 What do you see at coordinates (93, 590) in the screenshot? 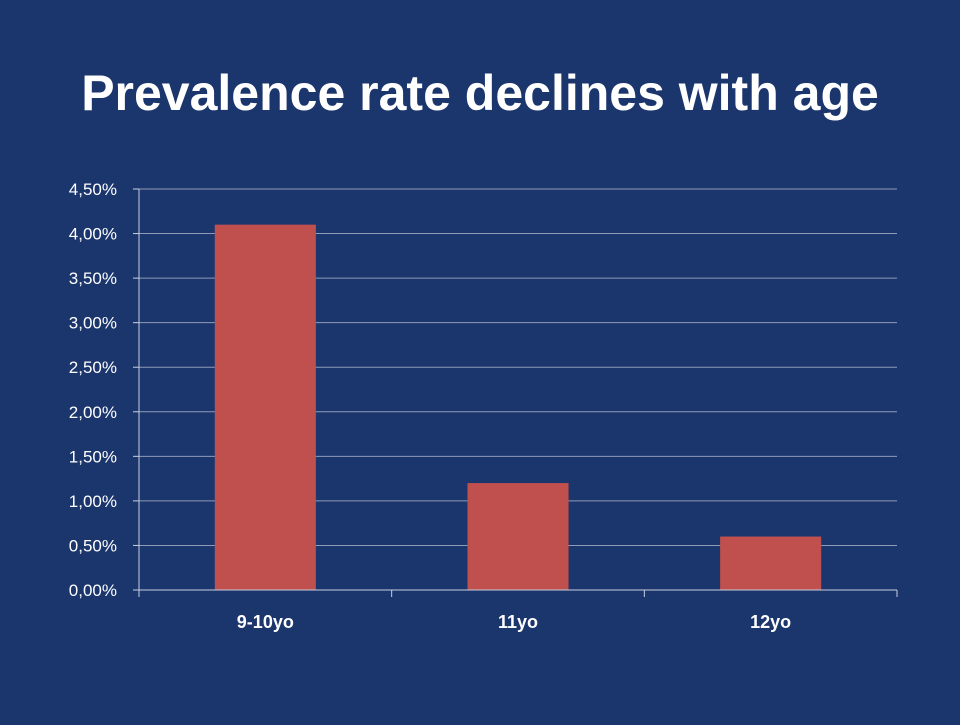
I see `y-tick-label: 0,00%` at bounding box center [93, 590].